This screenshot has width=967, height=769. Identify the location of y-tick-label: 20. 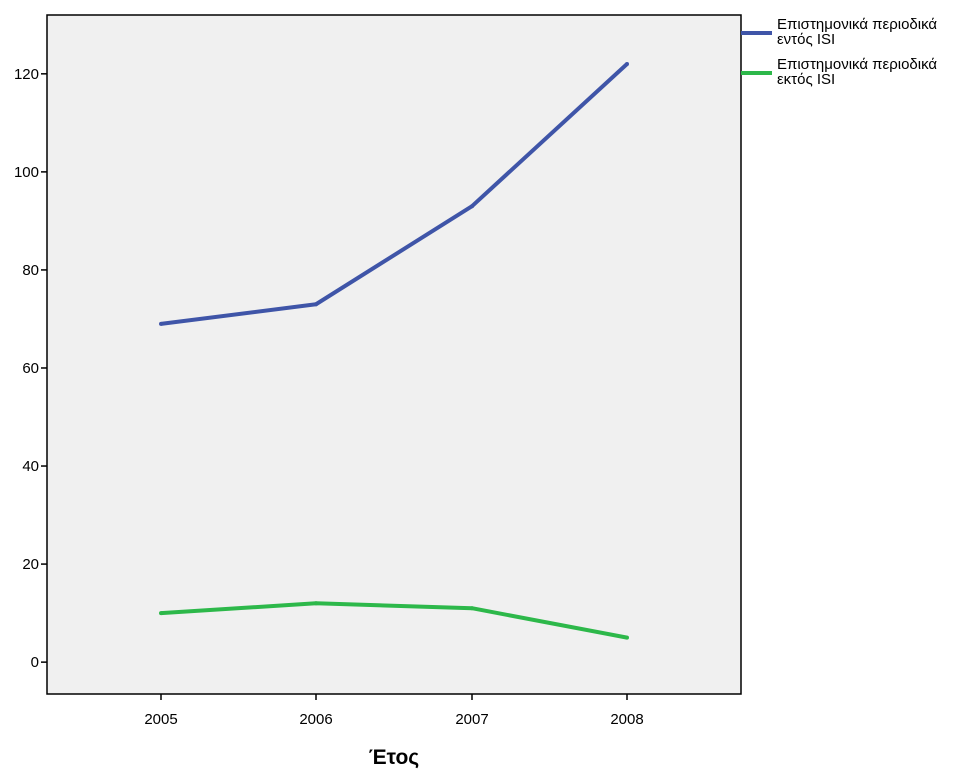
(30, 564).